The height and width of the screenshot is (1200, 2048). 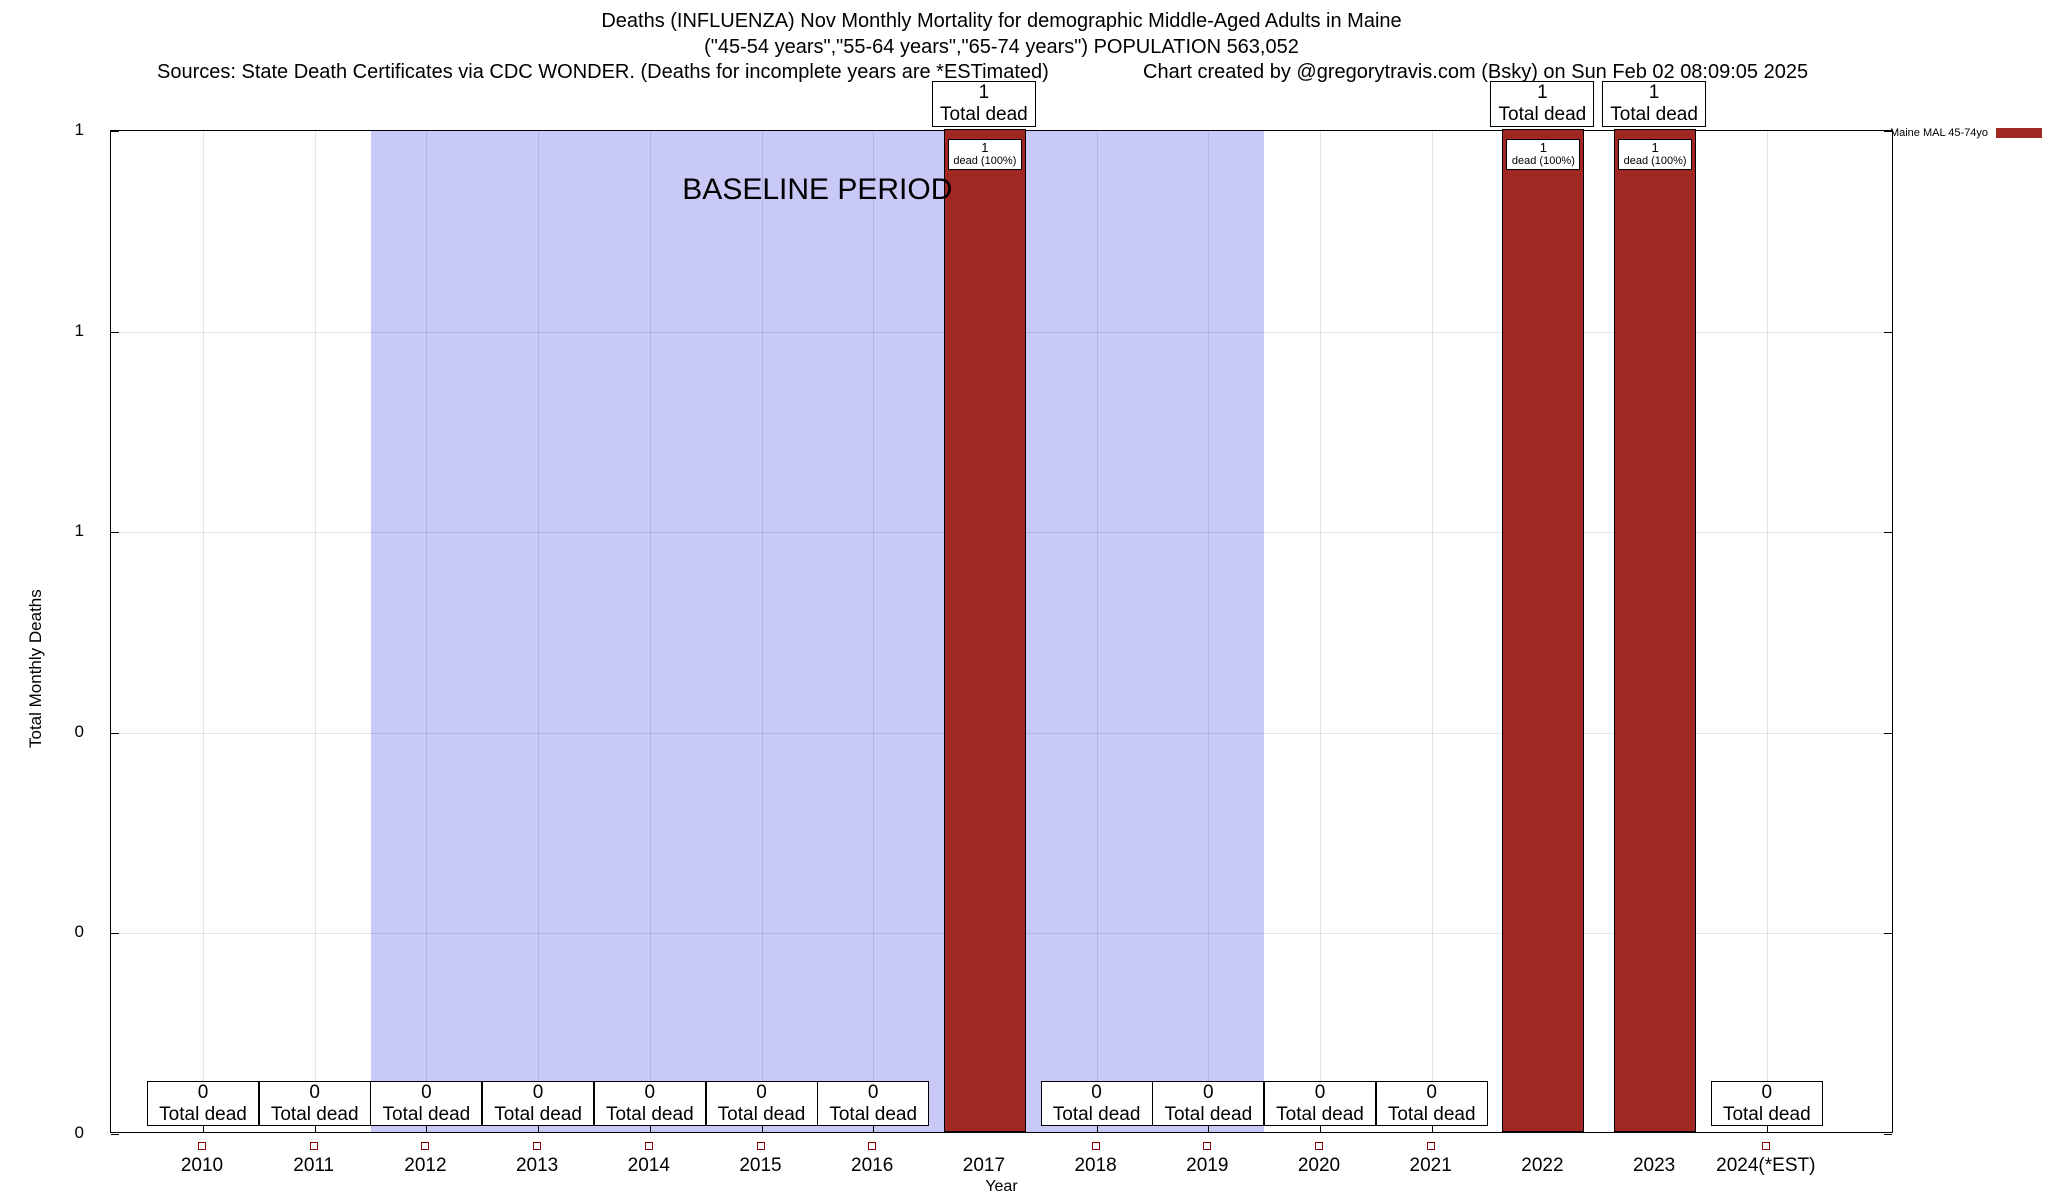 What do you see at coordinates (1938, 133) in the screenshot?
I see `legend-label: Maine MAL 45-74yo` at bounding box center [1938, 133].